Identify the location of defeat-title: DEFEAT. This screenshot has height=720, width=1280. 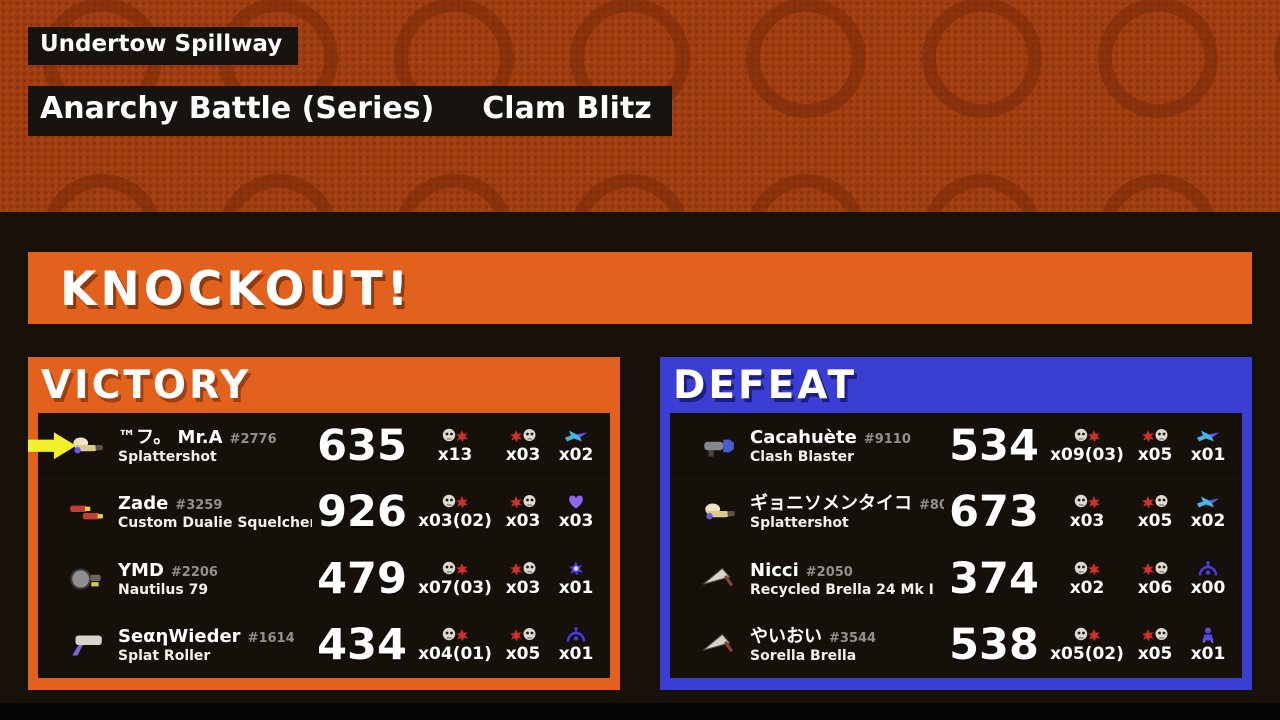
(765, 385).